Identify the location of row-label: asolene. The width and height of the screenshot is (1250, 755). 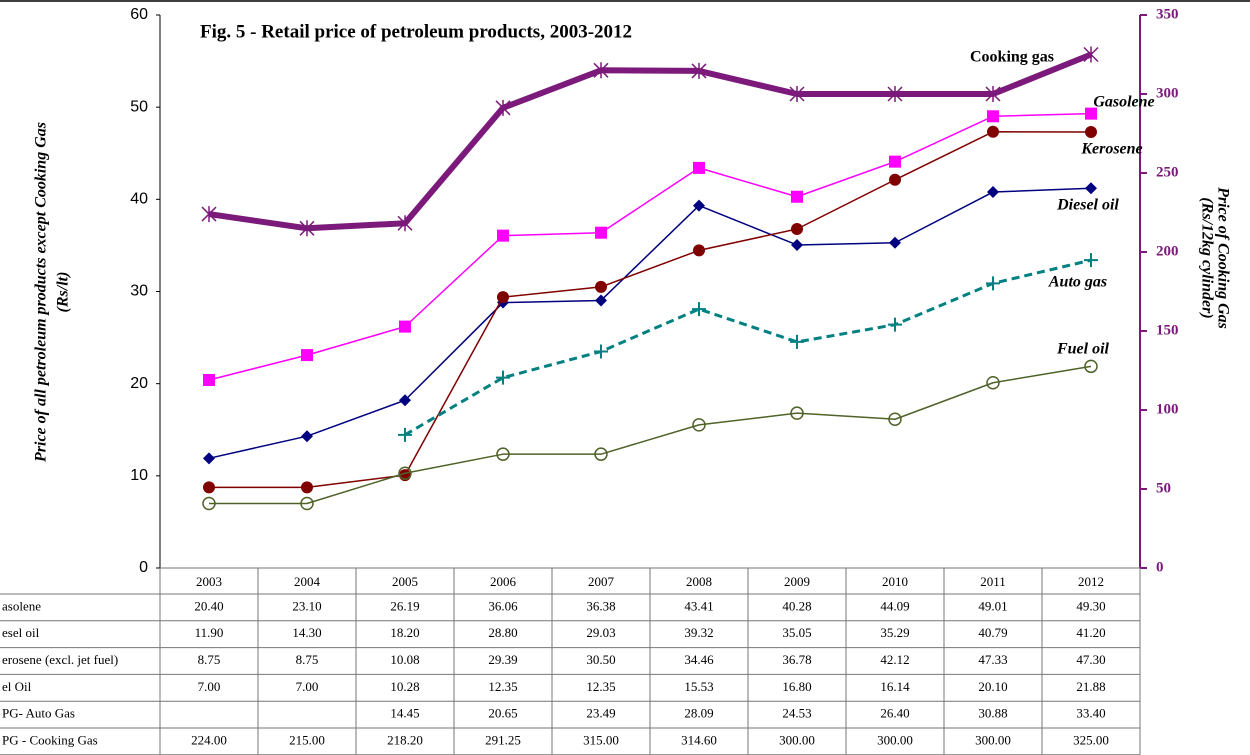
(21, 605).